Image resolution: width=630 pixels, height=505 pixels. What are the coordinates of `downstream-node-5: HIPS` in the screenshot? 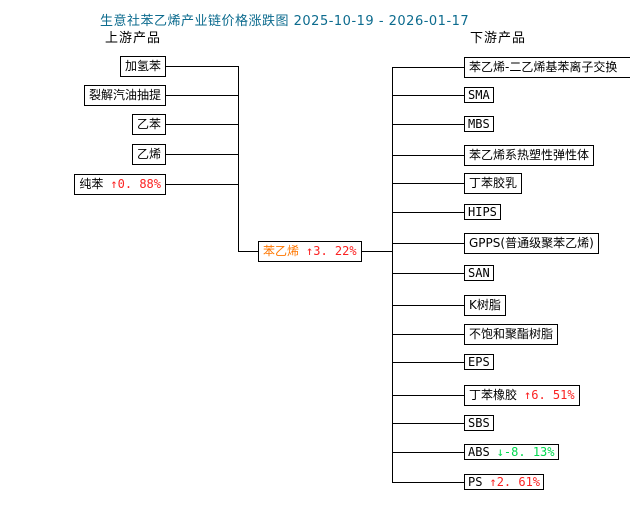 It's located at (482, 212).